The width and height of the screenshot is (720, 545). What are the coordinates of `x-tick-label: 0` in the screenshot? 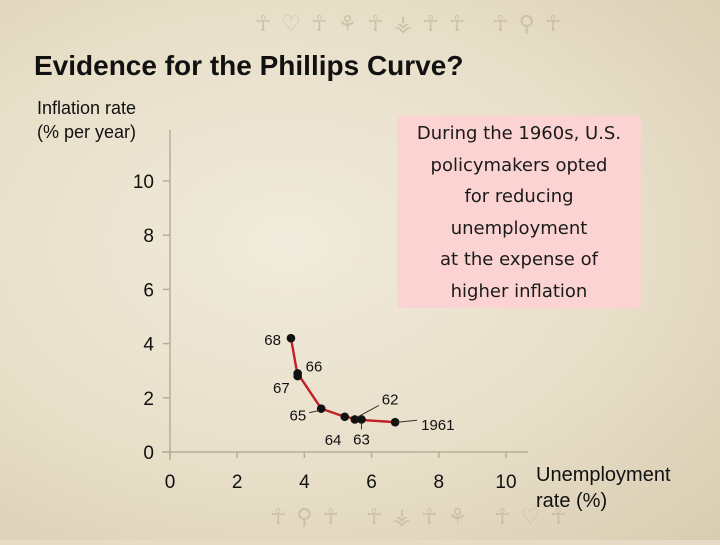 It's located at (170, 482).